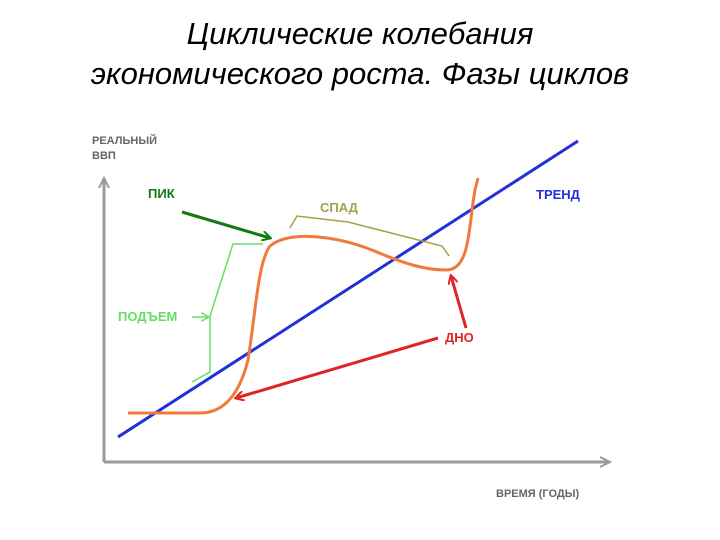 Image resolution: width=720 pixels, height=540 pixels. Describe the element at coordinates (339, 207) in the screenshot. I see `recession-label: СПАД` at that location.